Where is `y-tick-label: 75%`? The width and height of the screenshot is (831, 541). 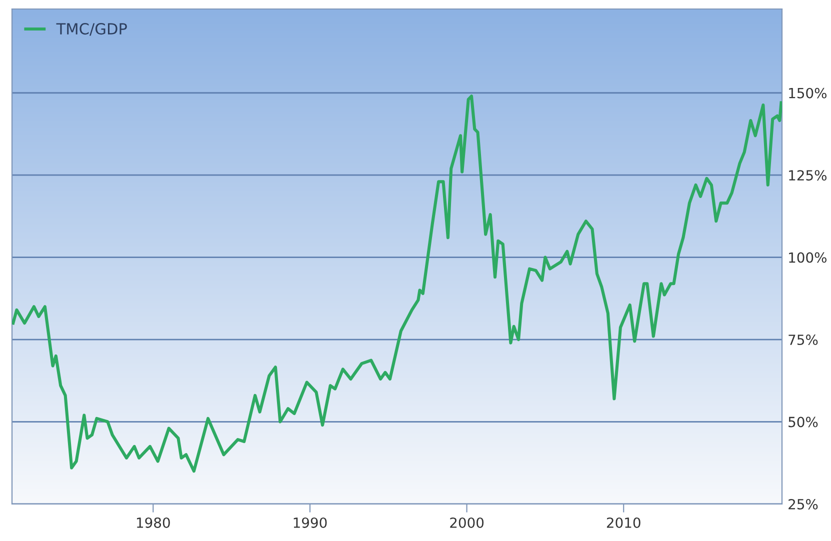 y-tick-label: 75% is located at coordinates (803, 340).